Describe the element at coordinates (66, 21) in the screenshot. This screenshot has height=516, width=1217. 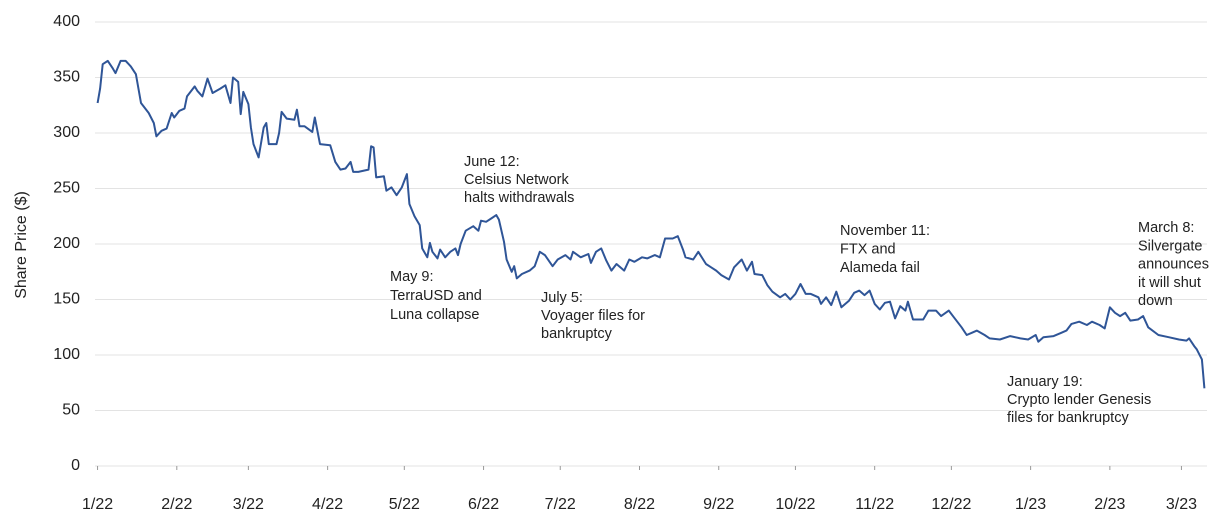
I see `y-tick-label: 400` at that location.